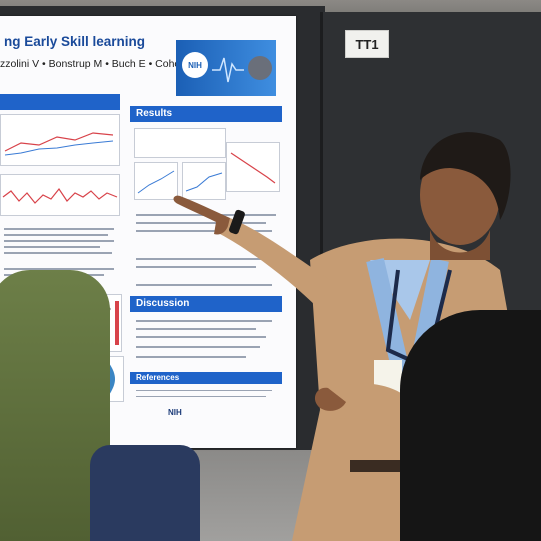 This screenshot has height=541, width=541. What do you see at coordinates (206, 378) in the screenshot?
I see `references-bar: References` at bounding box center [206, 378].